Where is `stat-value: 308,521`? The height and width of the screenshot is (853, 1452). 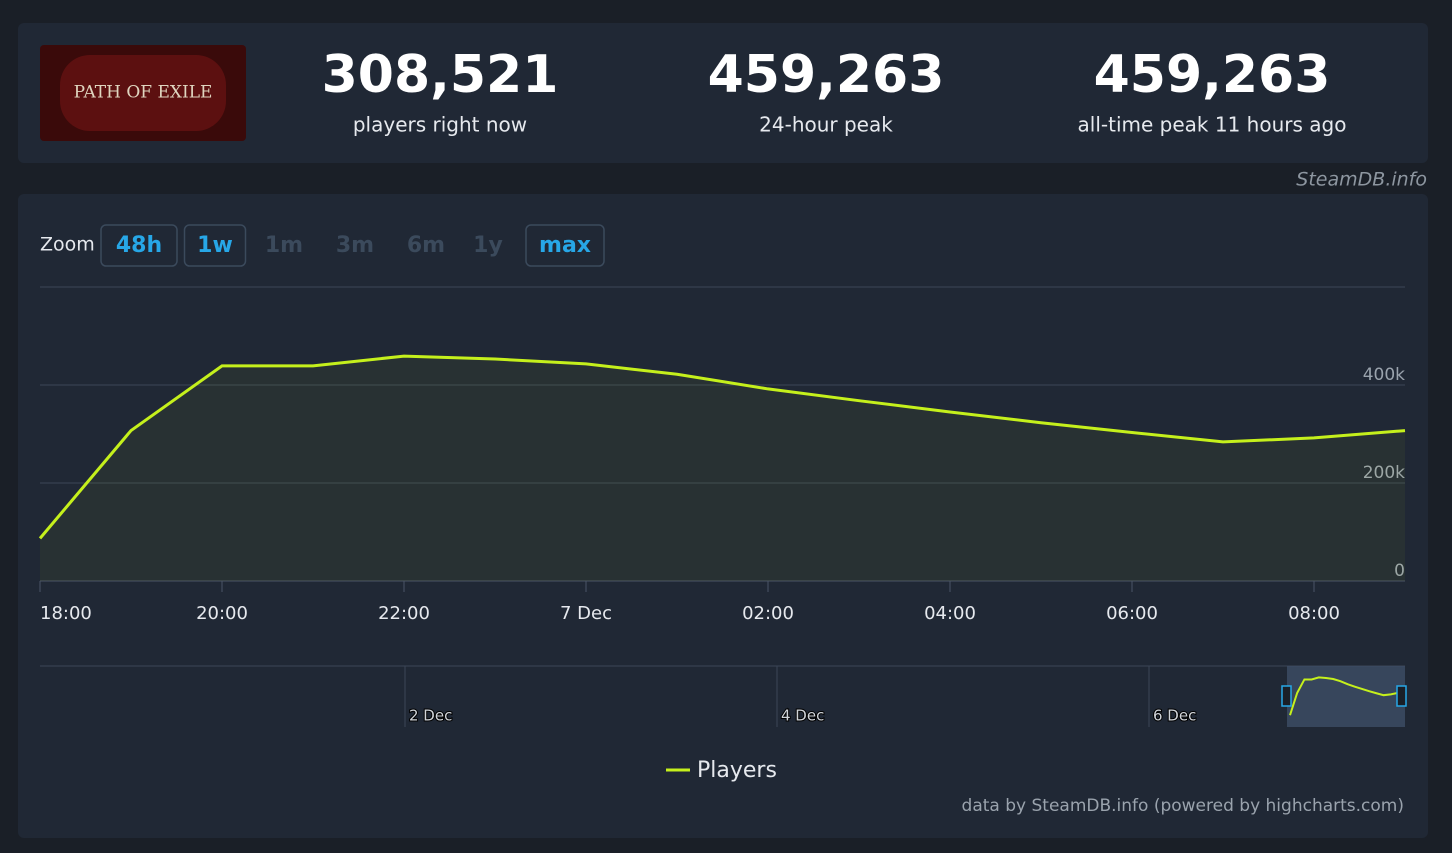
stat-value: 308,521 is located at coordinates (440, 75).